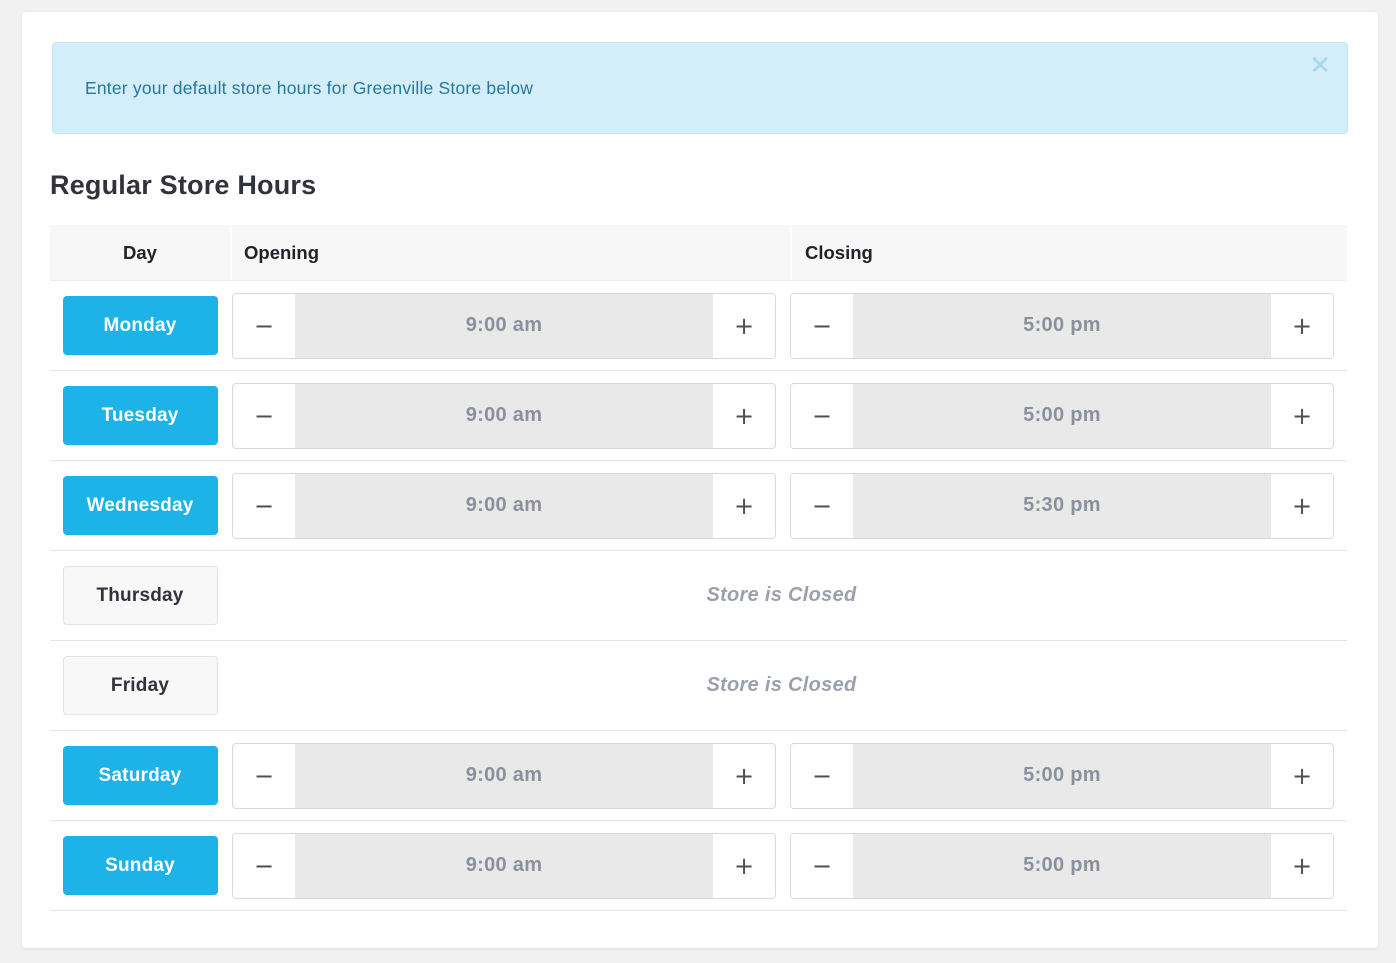 The image size is (1396, 963). What do you see at coordinates (698, 686) in the screenshot?
I see `table-row: Friday Store is Closed` at bounding box center [698, 686].